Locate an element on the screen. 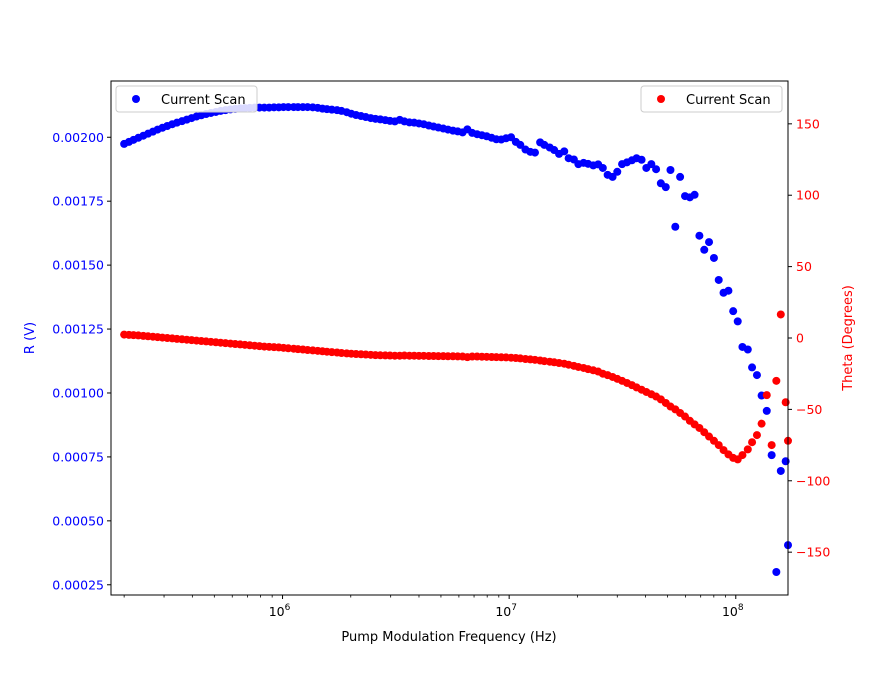  left-y-tick-label: 0.00175 is located at coordinates (78, 201).